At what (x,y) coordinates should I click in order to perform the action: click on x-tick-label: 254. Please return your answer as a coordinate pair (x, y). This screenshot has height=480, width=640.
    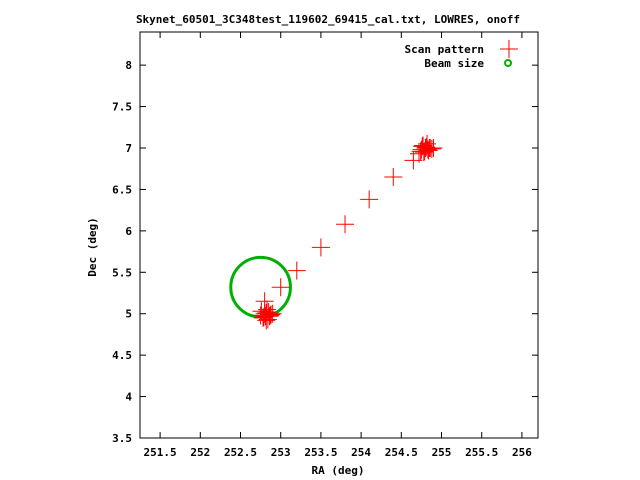
    Looking at the image, I should click on (361, 452).